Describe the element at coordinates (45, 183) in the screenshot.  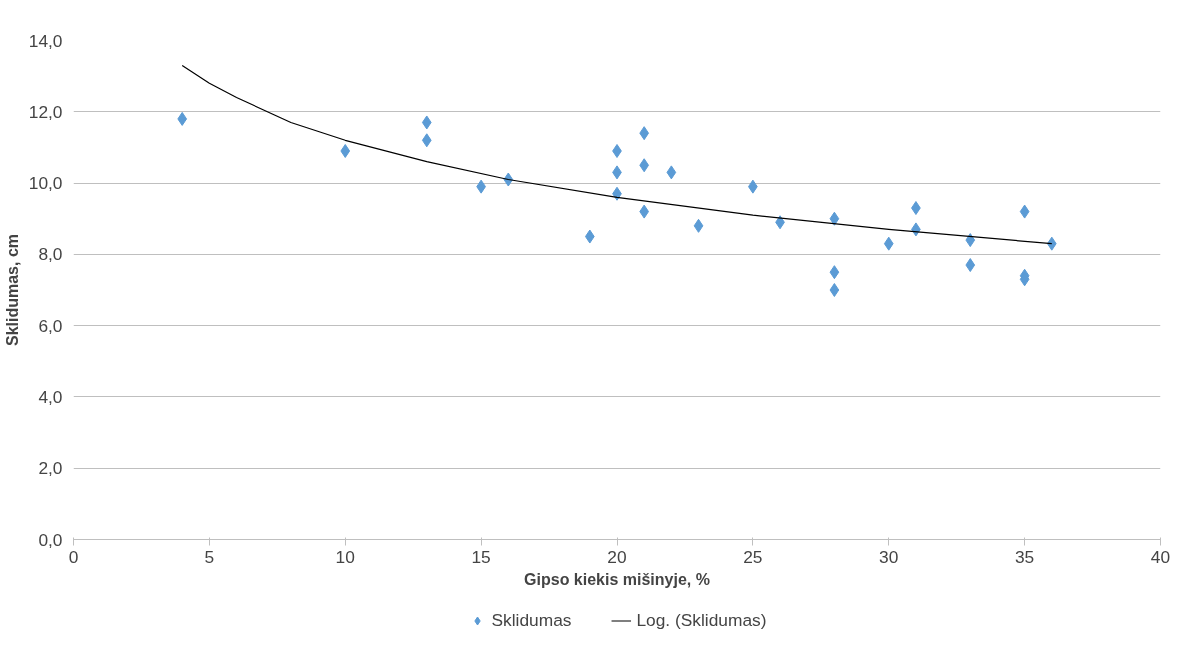
I see `y-tick-label: 10,0` at that location.